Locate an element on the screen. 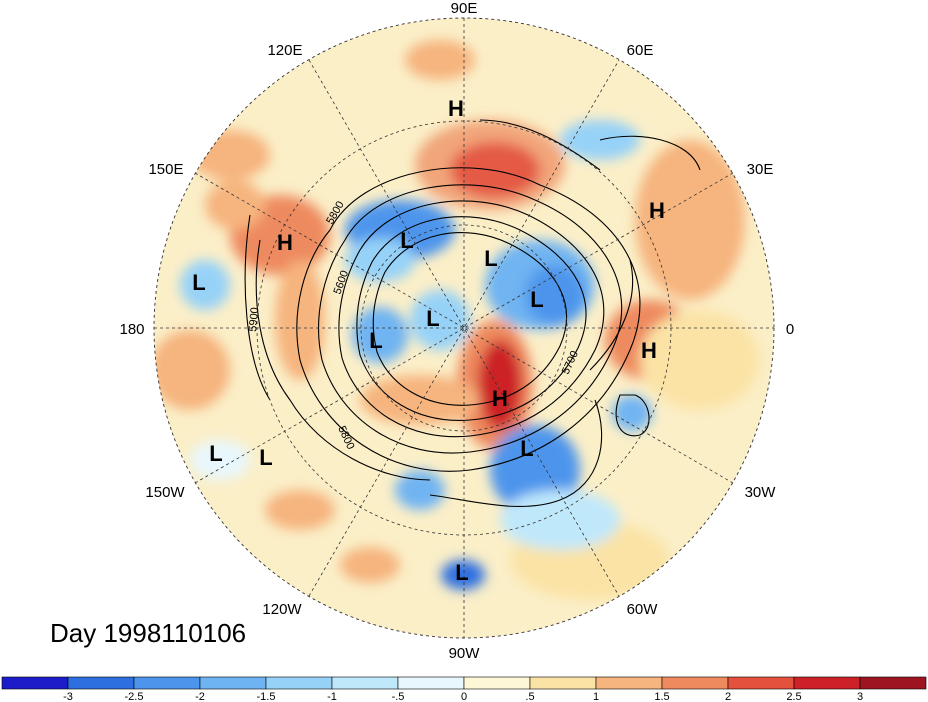  colorbar-label: -1 is located at coordinates (332, 696).